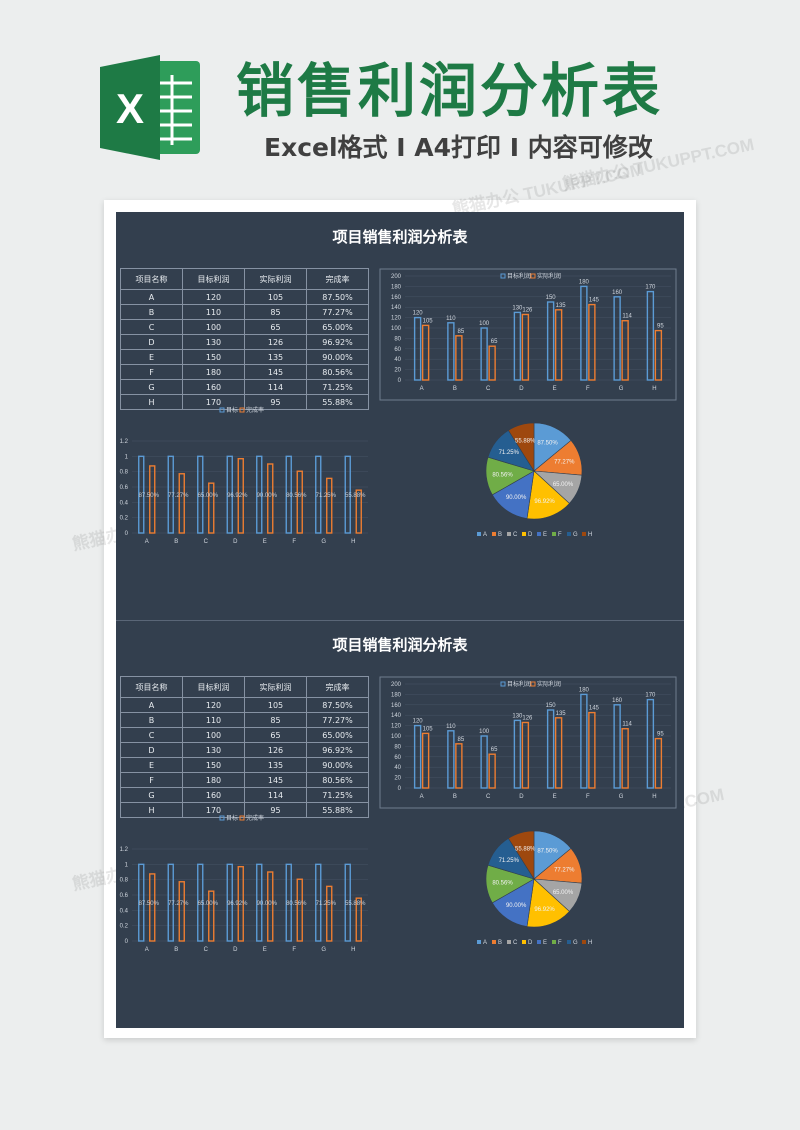 The image size is (800, 1130). What do you see at coordinates (547, 851) in the screenshot?
I see `pie-label: 87.50%` at bounding box center [547, 851].